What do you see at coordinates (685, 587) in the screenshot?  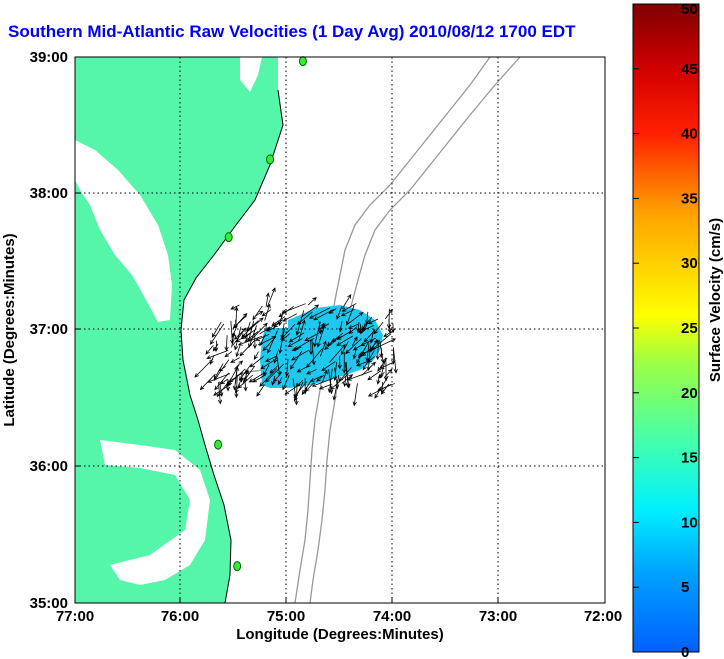 I see `colorbar-tick-label: 5` at bounding box center [685, 587].